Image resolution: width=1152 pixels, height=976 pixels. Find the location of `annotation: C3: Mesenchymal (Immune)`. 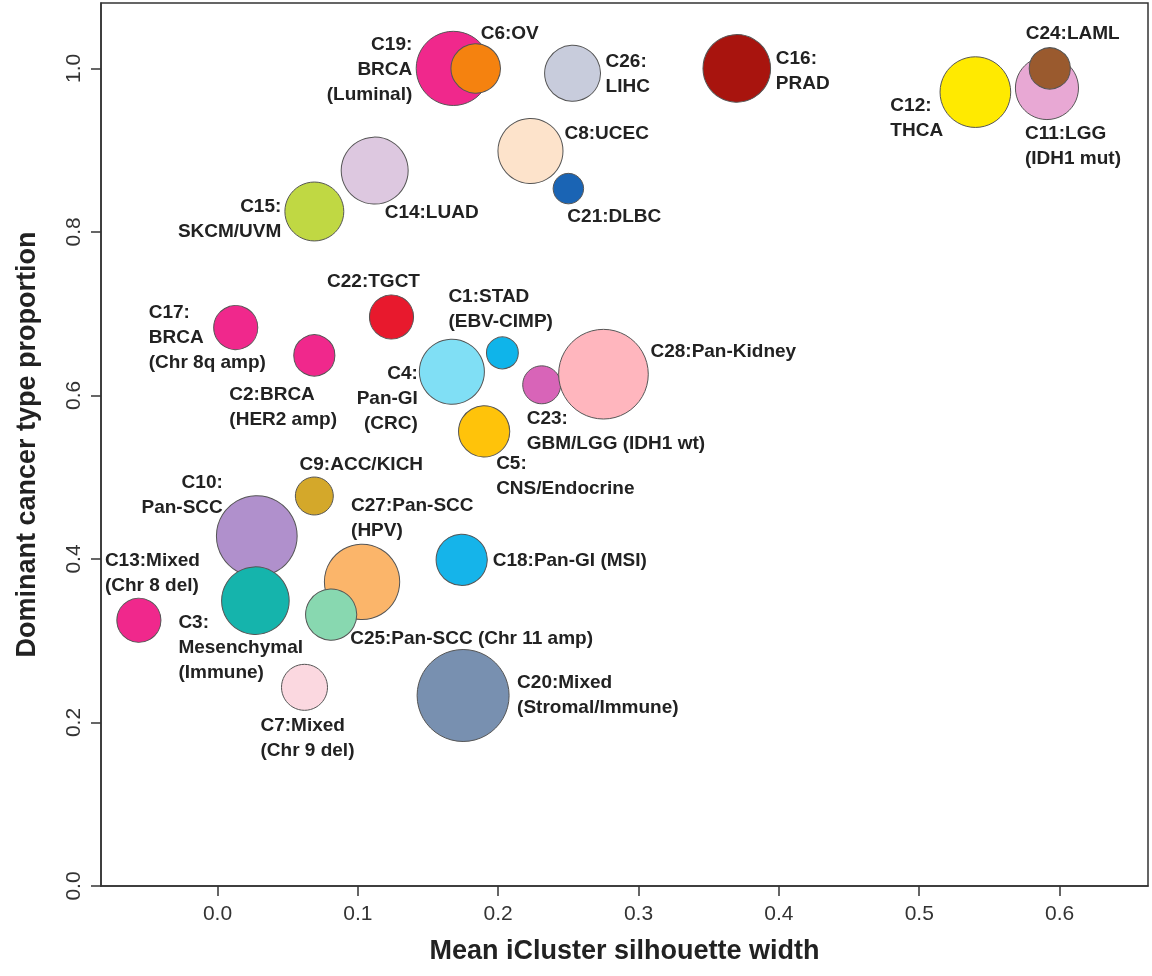

annotation: C3: Mesenchymal (Immune) is located at coordinates (241, 647).